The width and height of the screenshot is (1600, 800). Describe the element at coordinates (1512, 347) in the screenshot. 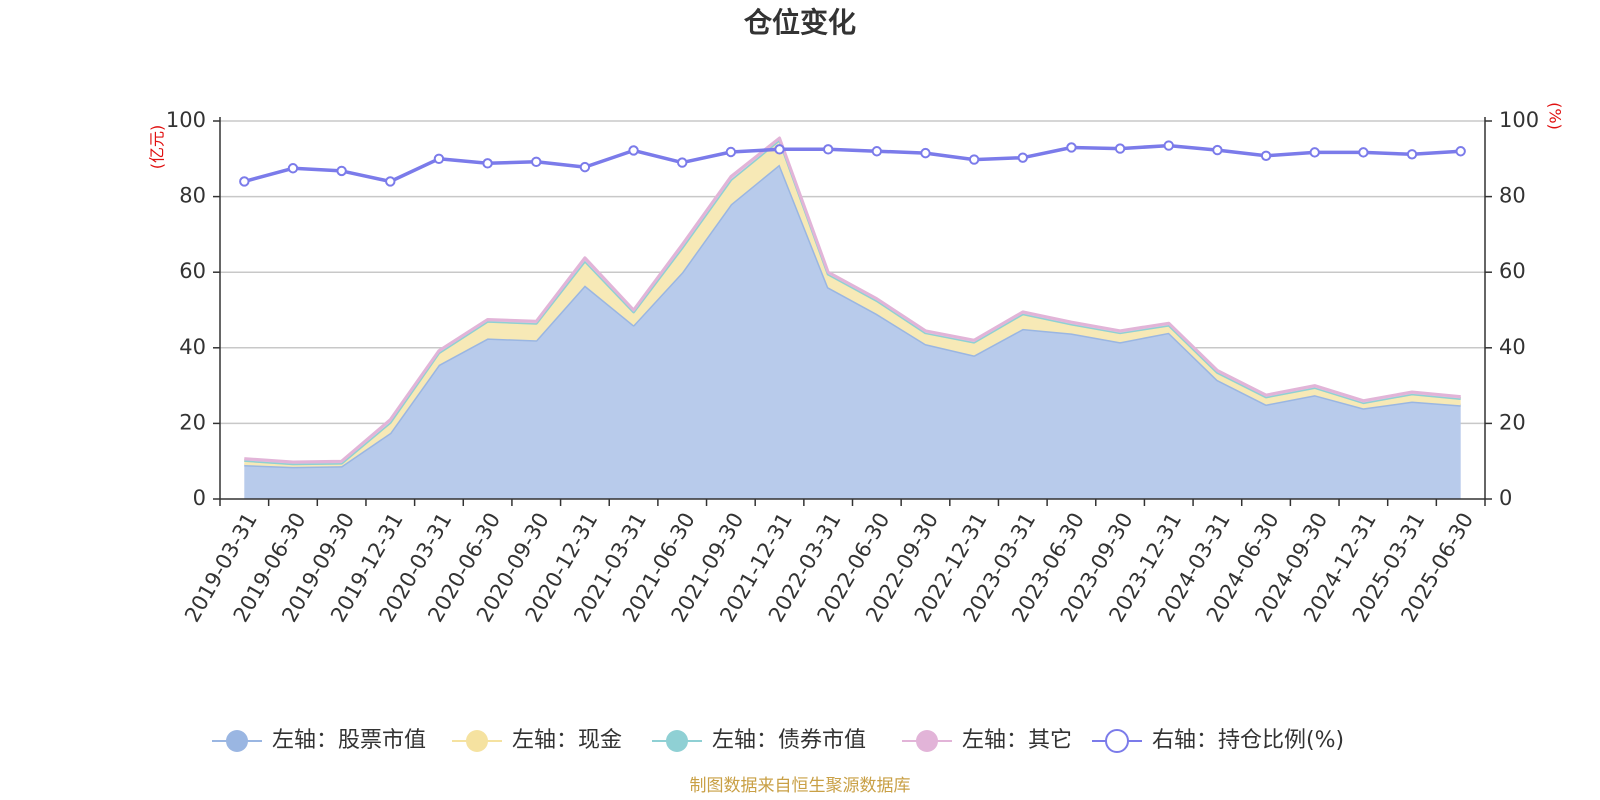

I see `right-axis-tick-label: 40` at that location.